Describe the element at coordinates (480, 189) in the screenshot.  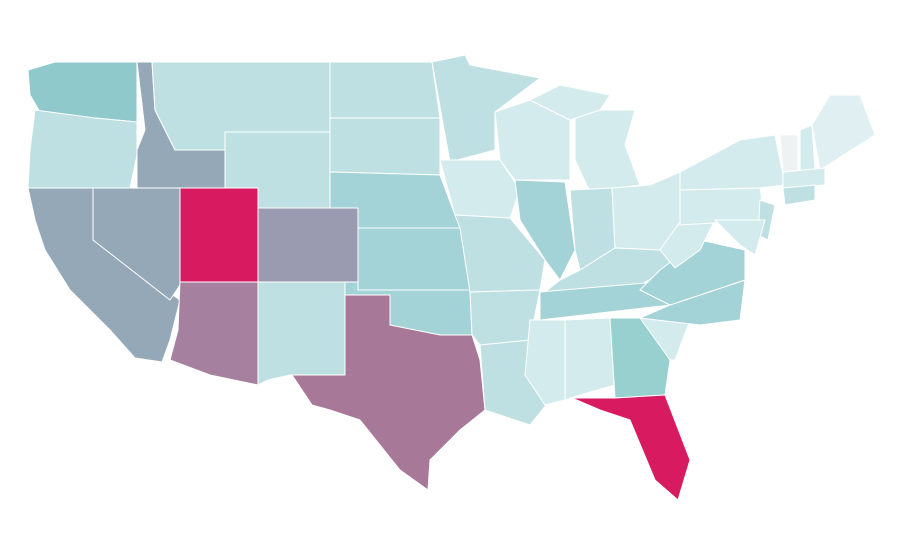
I see `state-ia` at that location.